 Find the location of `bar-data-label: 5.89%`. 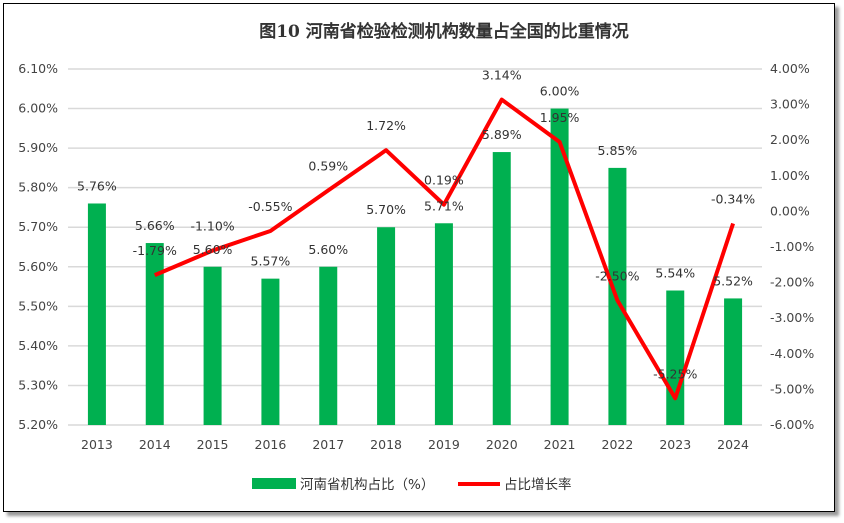

bar-data-label: 5.89% is located at coordinates (502, 134).